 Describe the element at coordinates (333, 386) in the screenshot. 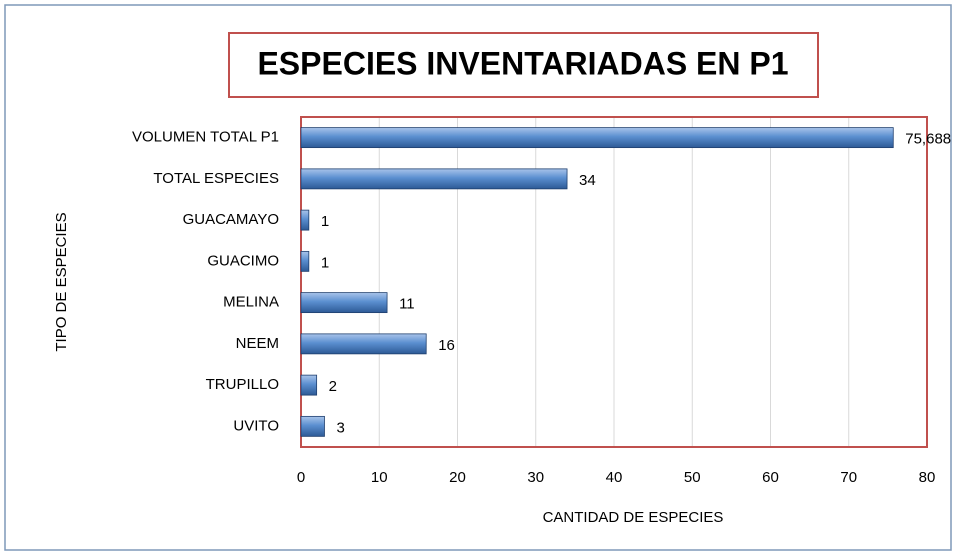

I see `data-label: 2` at that location.